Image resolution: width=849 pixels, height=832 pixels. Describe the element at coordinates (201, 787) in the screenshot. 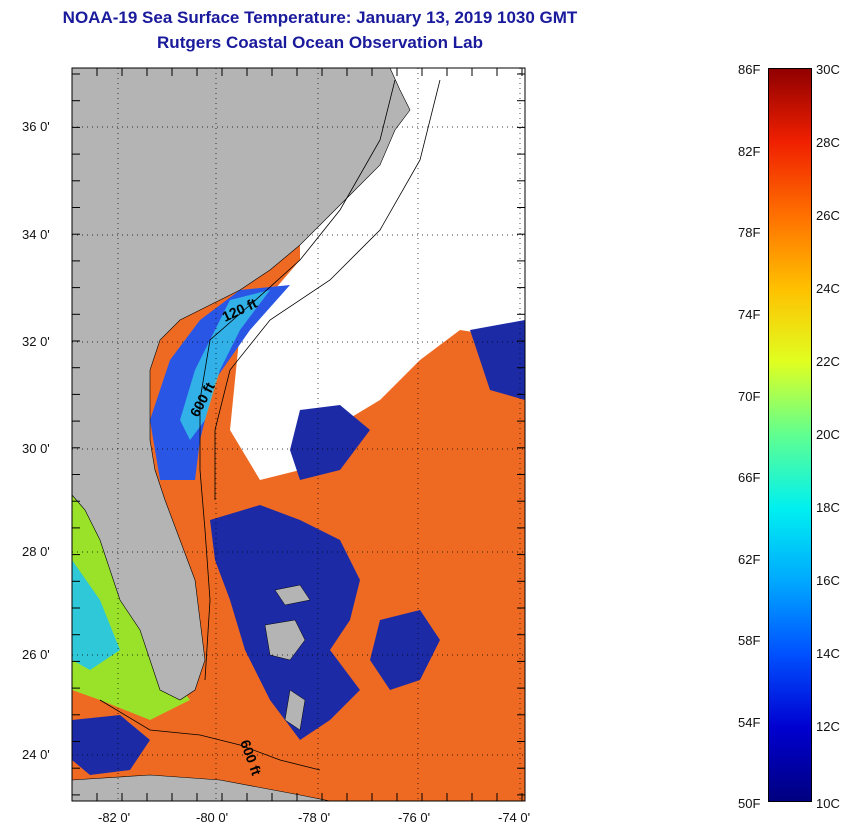

I see `land-cuba` at that location.